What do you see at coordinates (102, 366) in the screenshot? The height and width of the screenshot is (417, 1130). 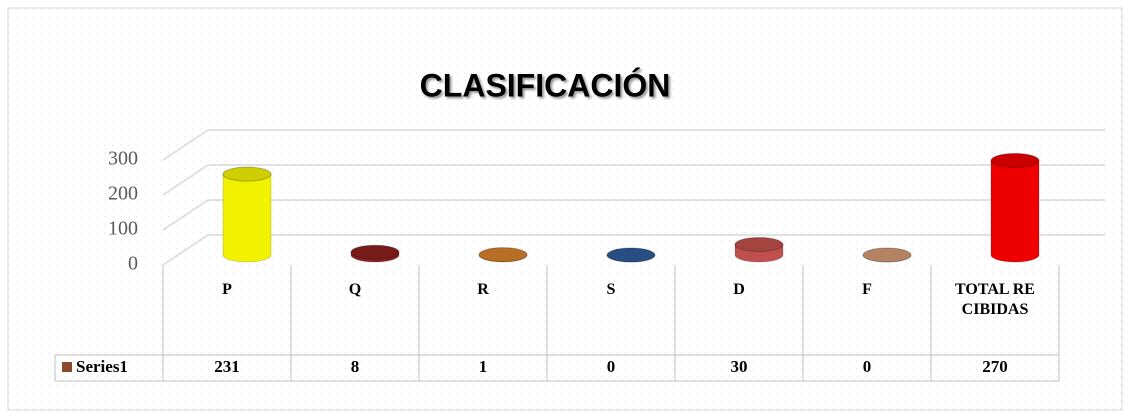 I see `legend-label: Series1` at bounding box center [102, 366].